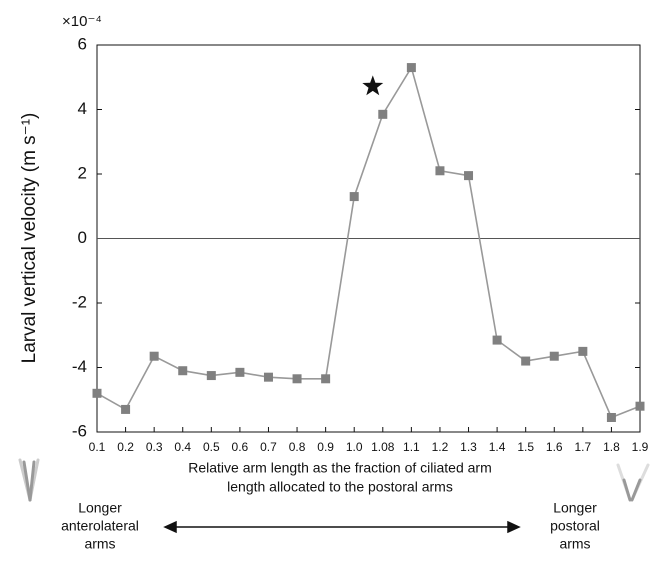  I want to click on x-tick-label: 0.8, so click(297, 447).